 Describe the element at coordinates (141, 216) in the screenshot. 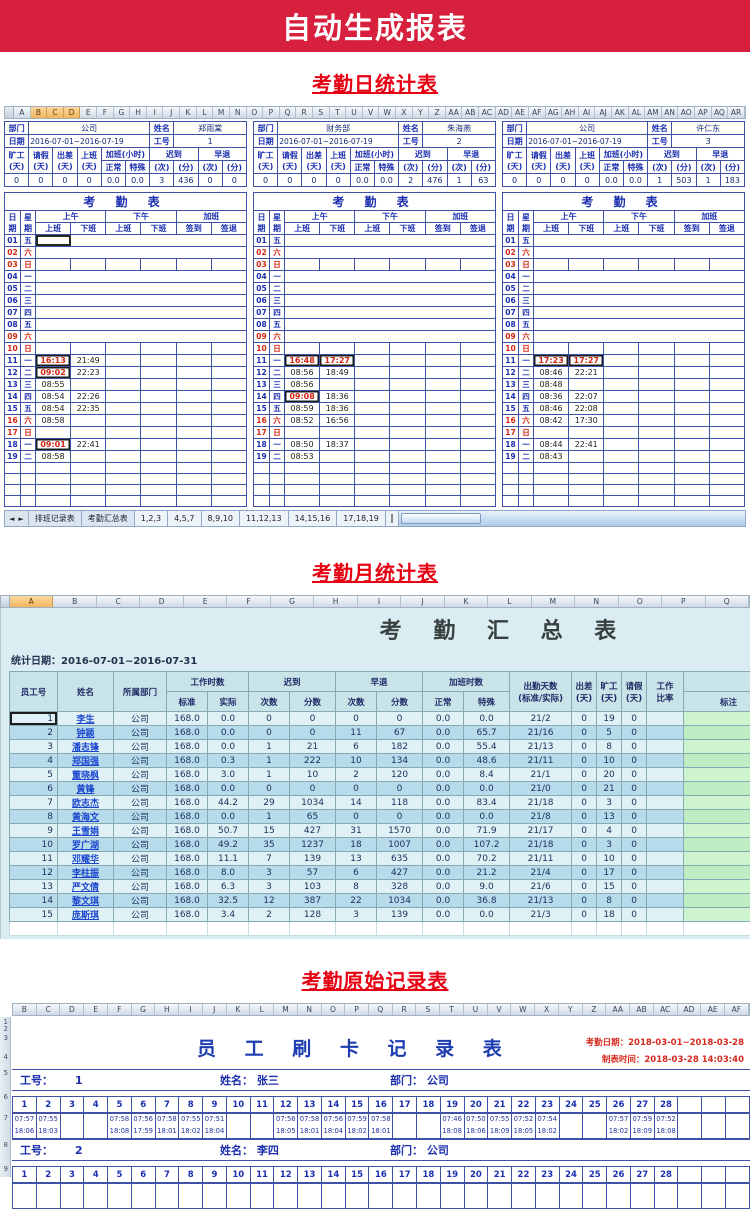

I see `period-group: 下午` at that location.